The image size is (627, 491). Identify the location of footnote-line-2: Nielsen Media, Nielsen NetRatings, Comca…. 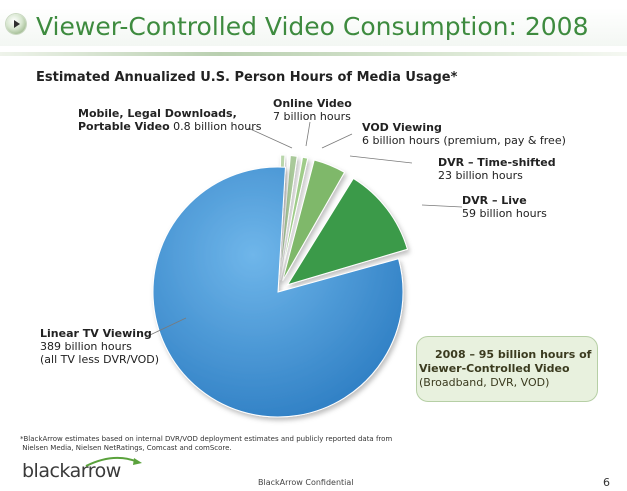
(127, 448).